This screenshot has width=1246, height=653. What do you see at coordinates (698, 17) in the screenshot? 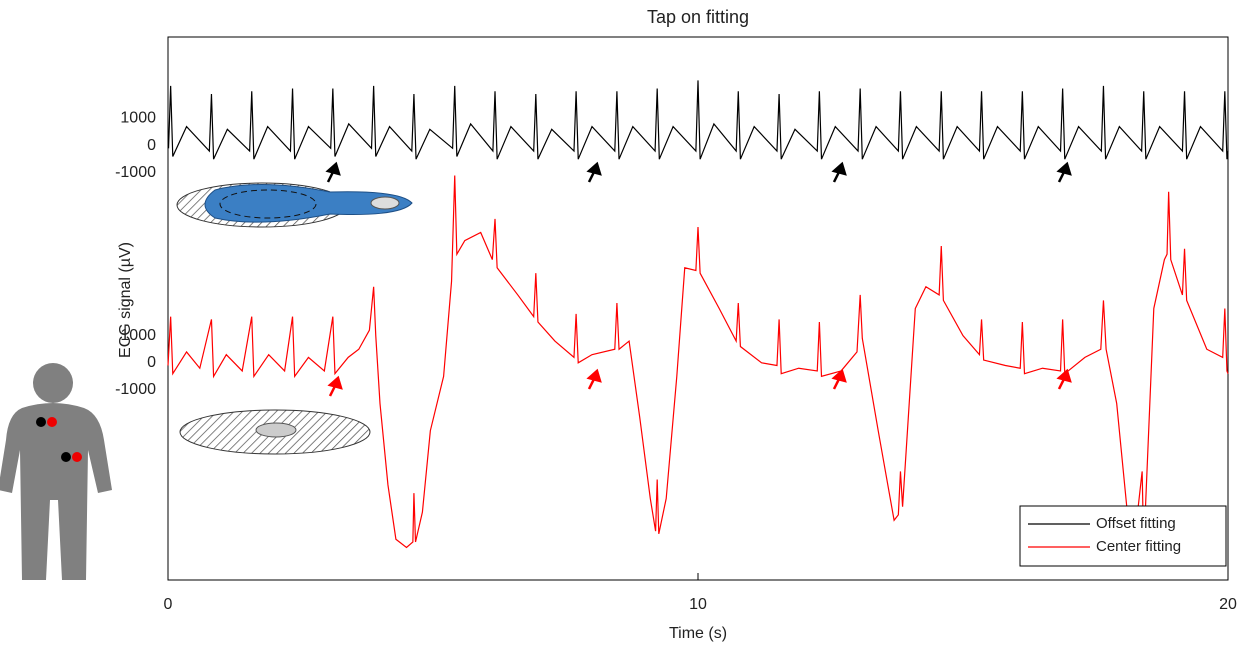
I see `chart-title: Tap on fitting` at bounding box center [698, 17].